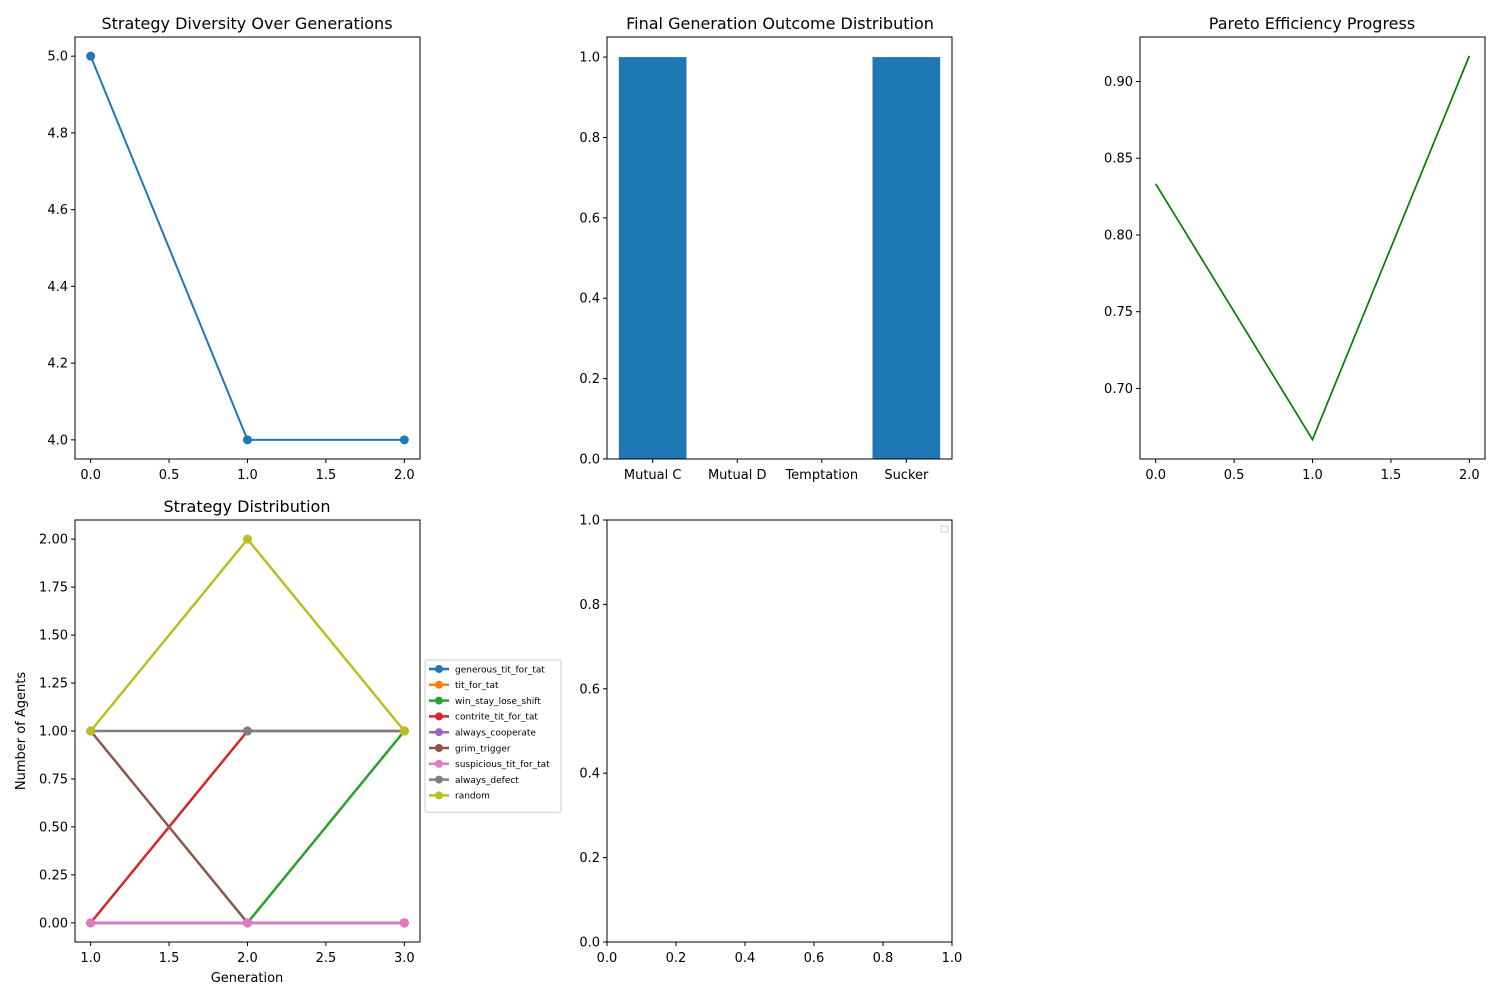 This screenshot has width=1500, height=1000. What do you see at coordinates (57, 133) in the screenshot?
I see `y-tick-label: 4.8` at bounding box center [57, 133].